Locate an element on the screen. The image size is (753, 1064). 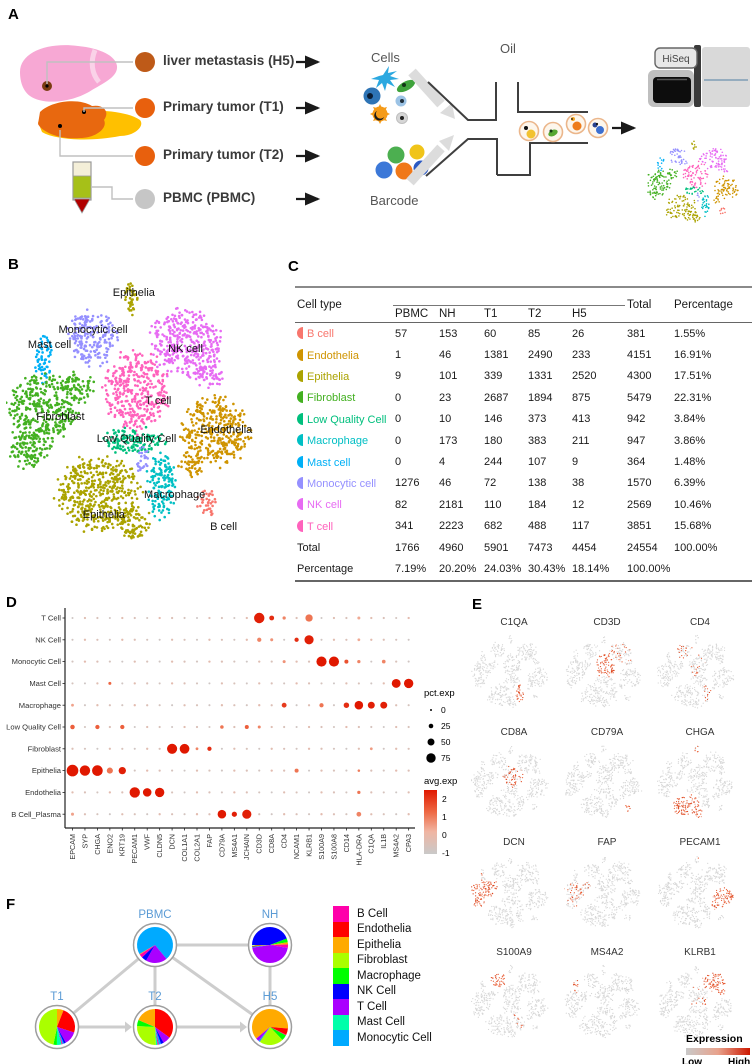
table-cell: 15.68% is located at coordinates (693, 526).